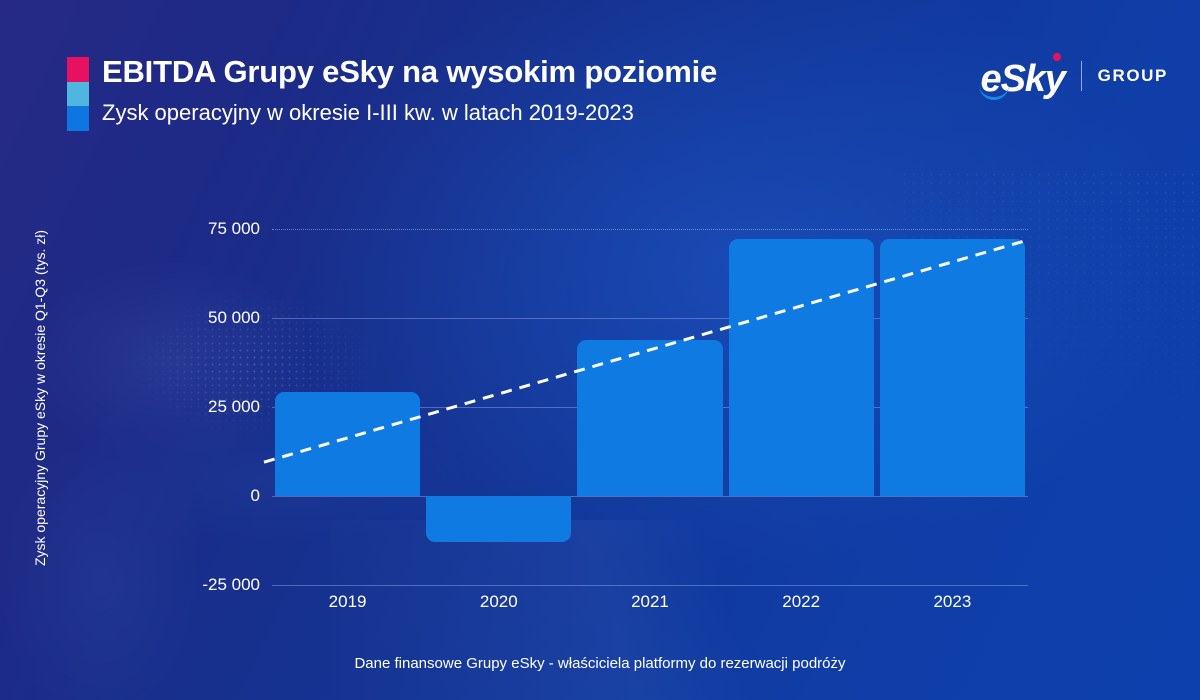 This screenshot has height=700, width=1200. I want to click on accent-bar-pink, so click(78, 69).